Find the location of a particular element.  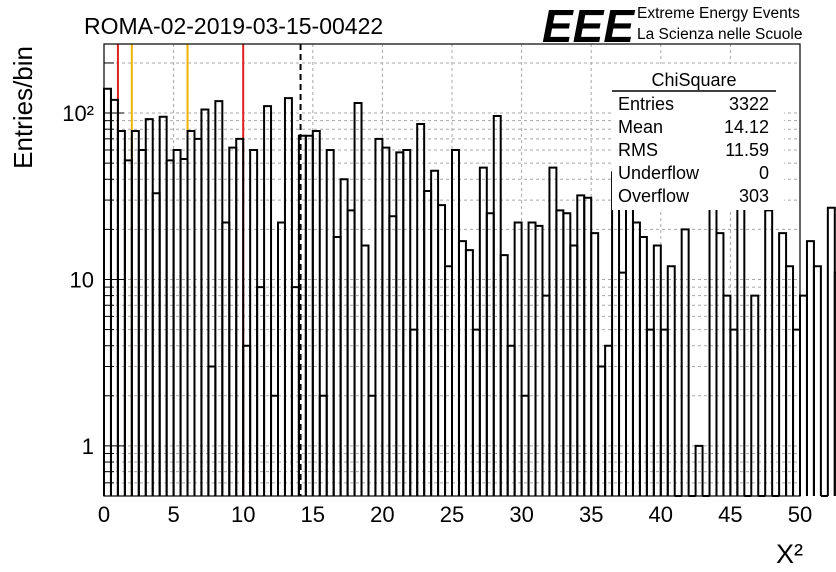

stats-row-label: Underflow is located at coordinates (659, 173).